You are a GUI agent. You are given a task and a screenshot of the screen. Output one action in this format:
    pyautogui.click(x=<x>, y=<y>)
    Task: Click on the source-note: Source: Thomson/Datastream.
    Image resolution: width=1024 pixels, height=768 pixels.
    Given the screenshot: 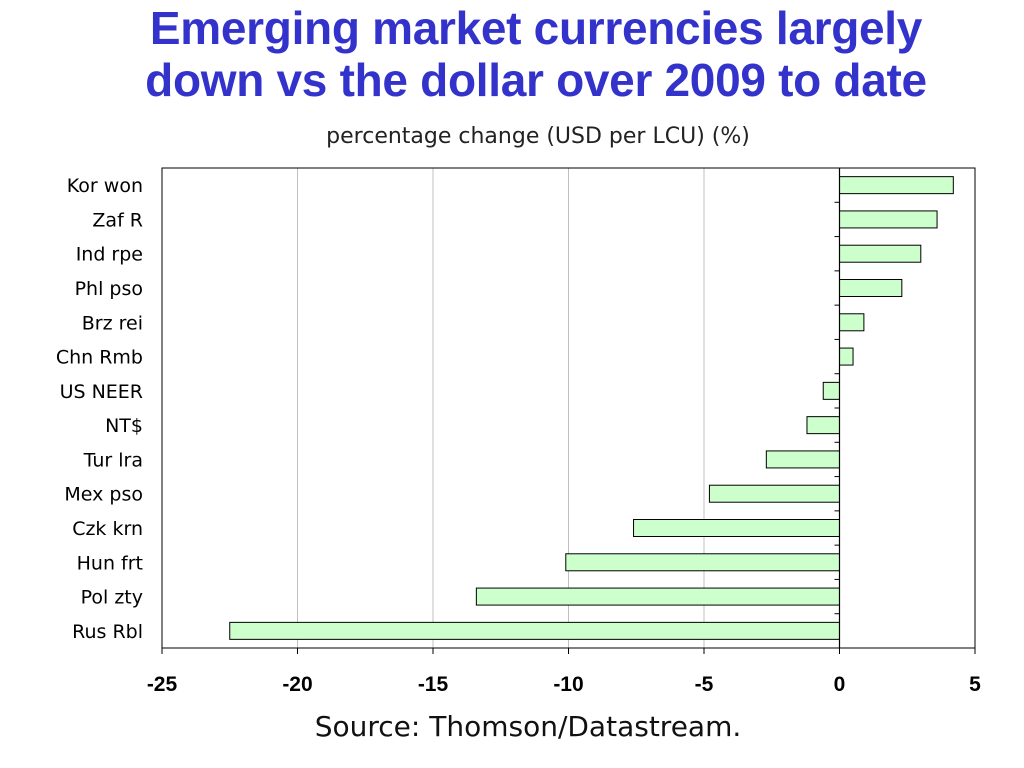 What is the action you would take?
    pyautogui.click(x=528, y=726)
    